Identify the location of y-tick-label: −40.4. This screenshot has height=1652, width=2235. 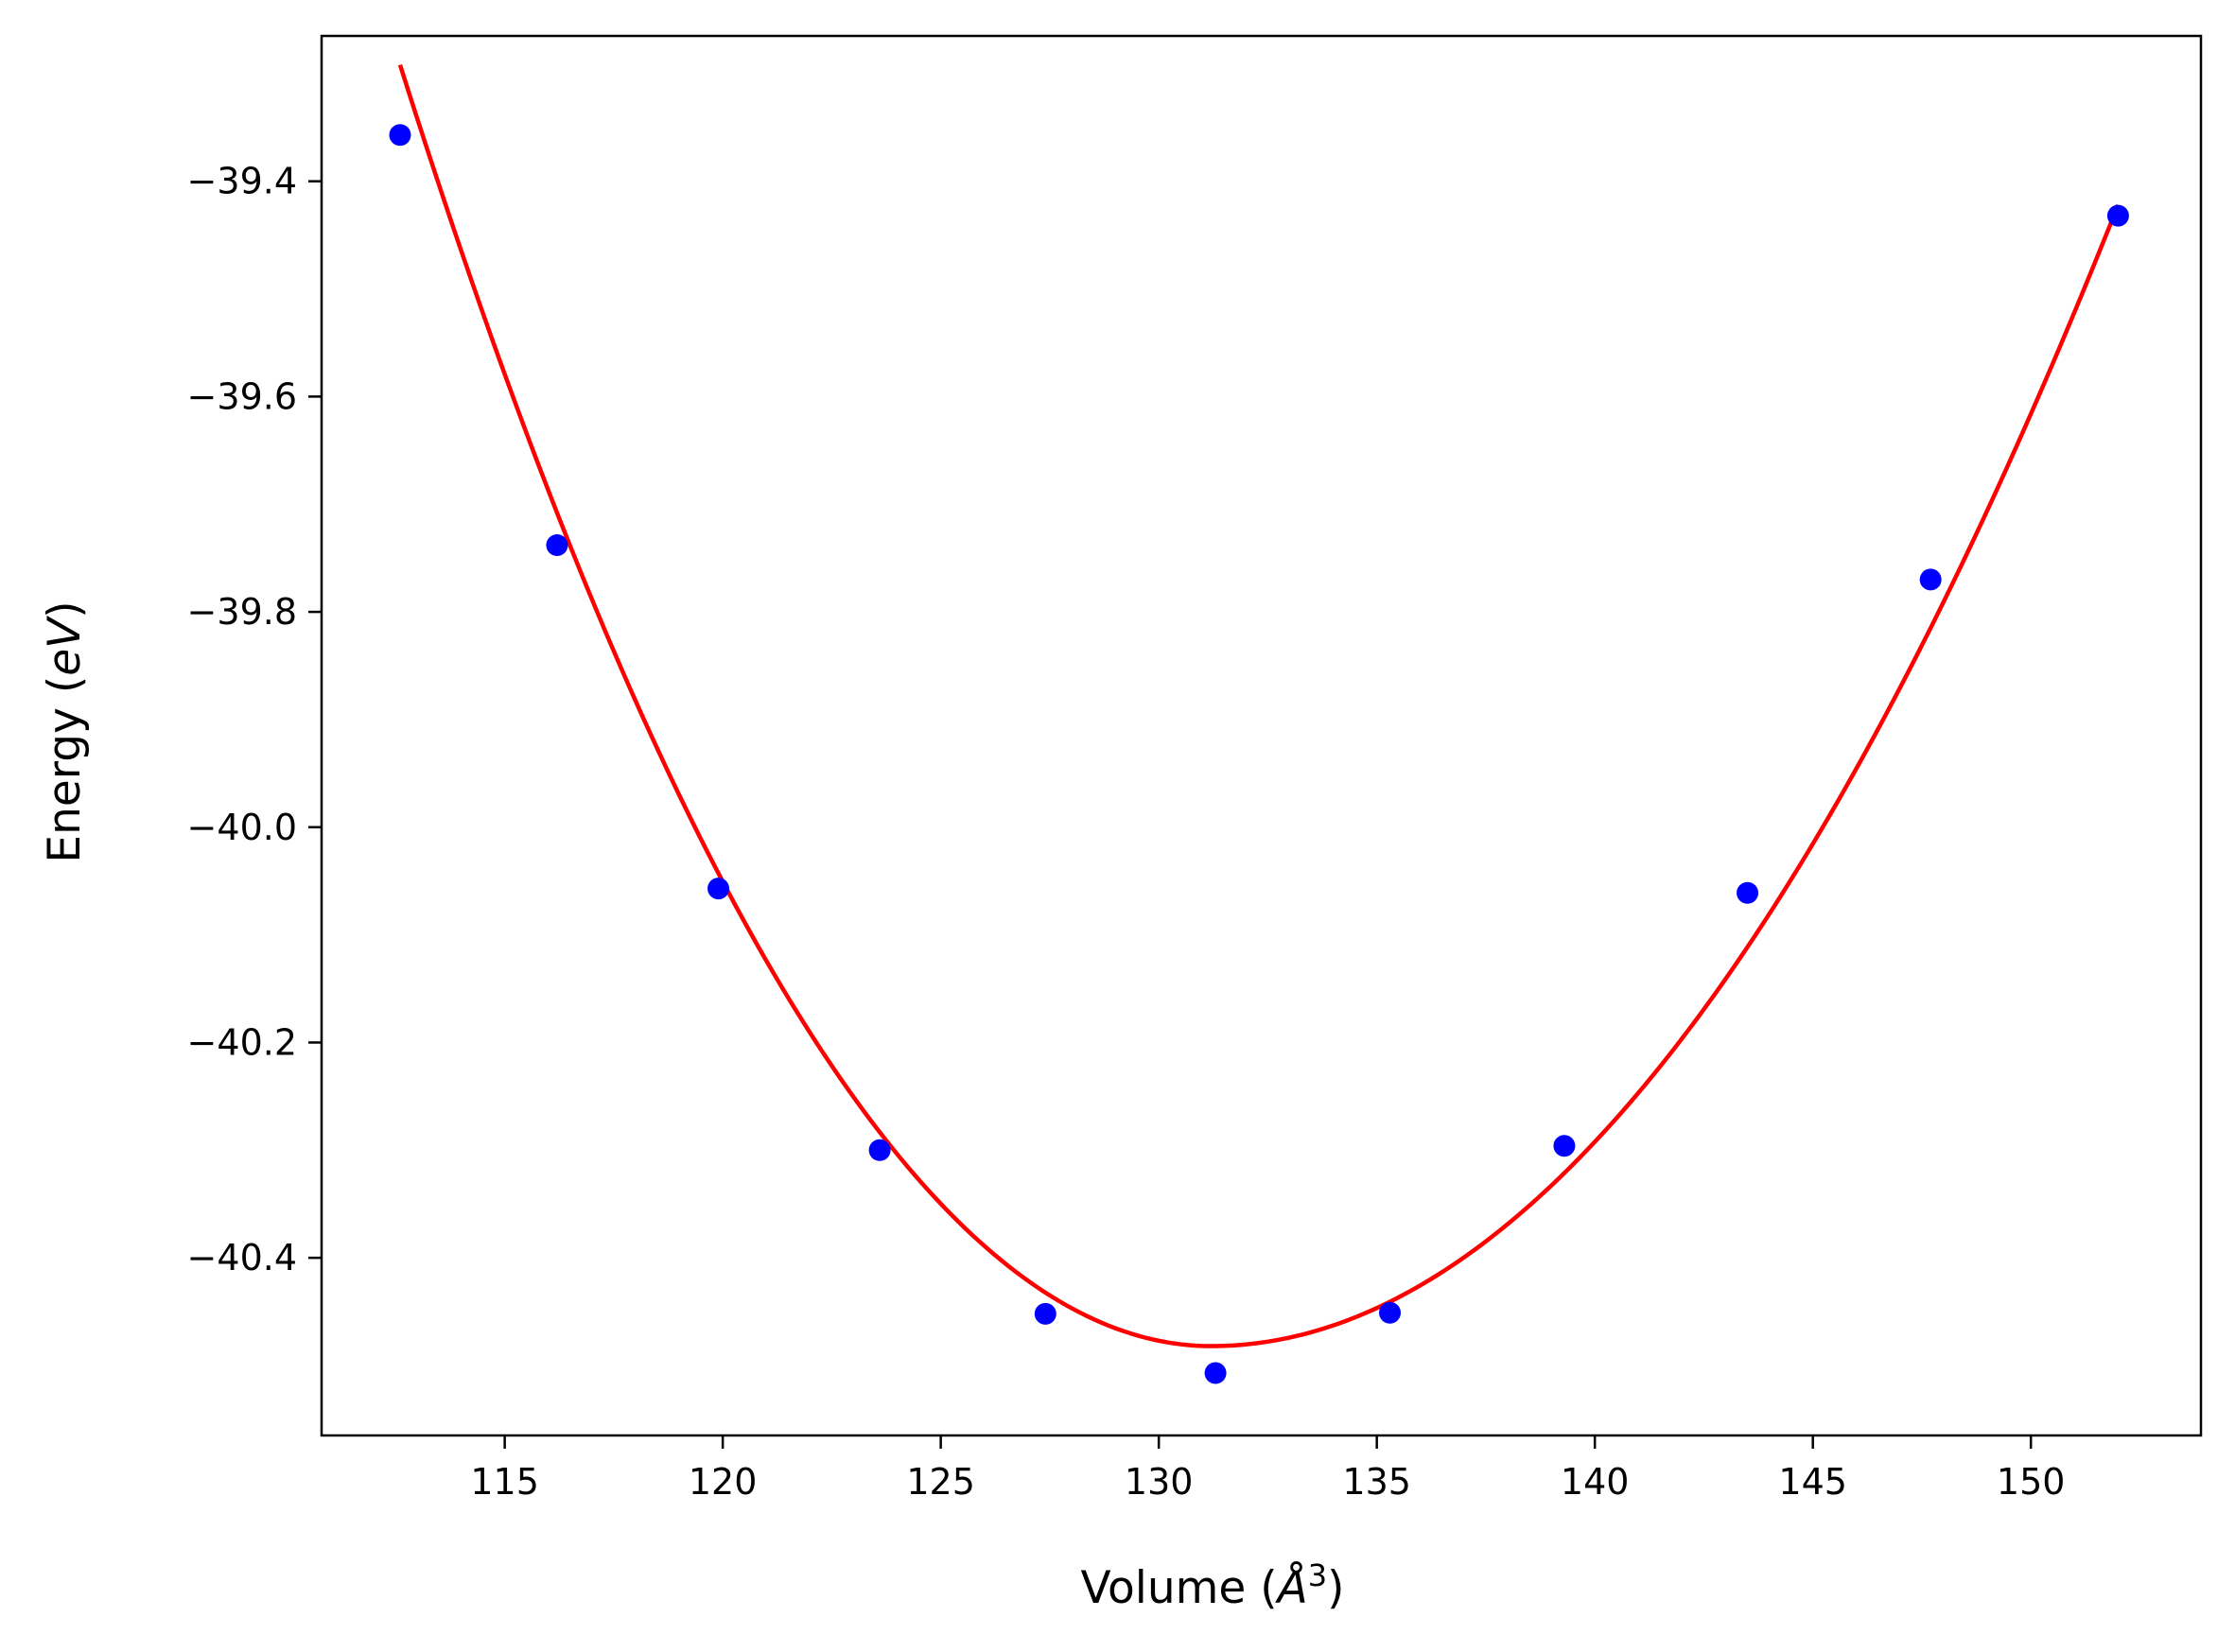
(242, 1258).